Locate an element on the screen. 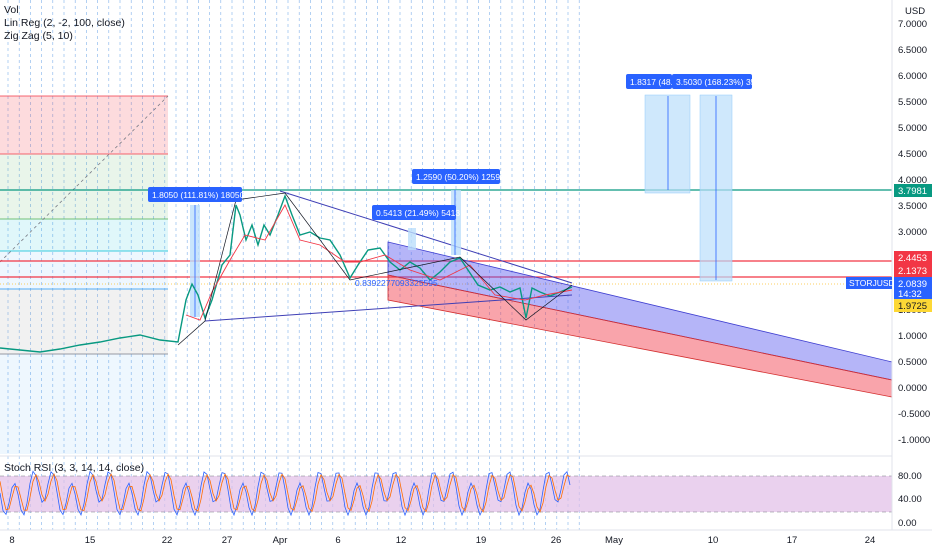 Image resolution: width=932 pixels, height=555 pixels. measure-label-3: 1.2590 (50.20%) 12590 is located at coordinates (458, 176).